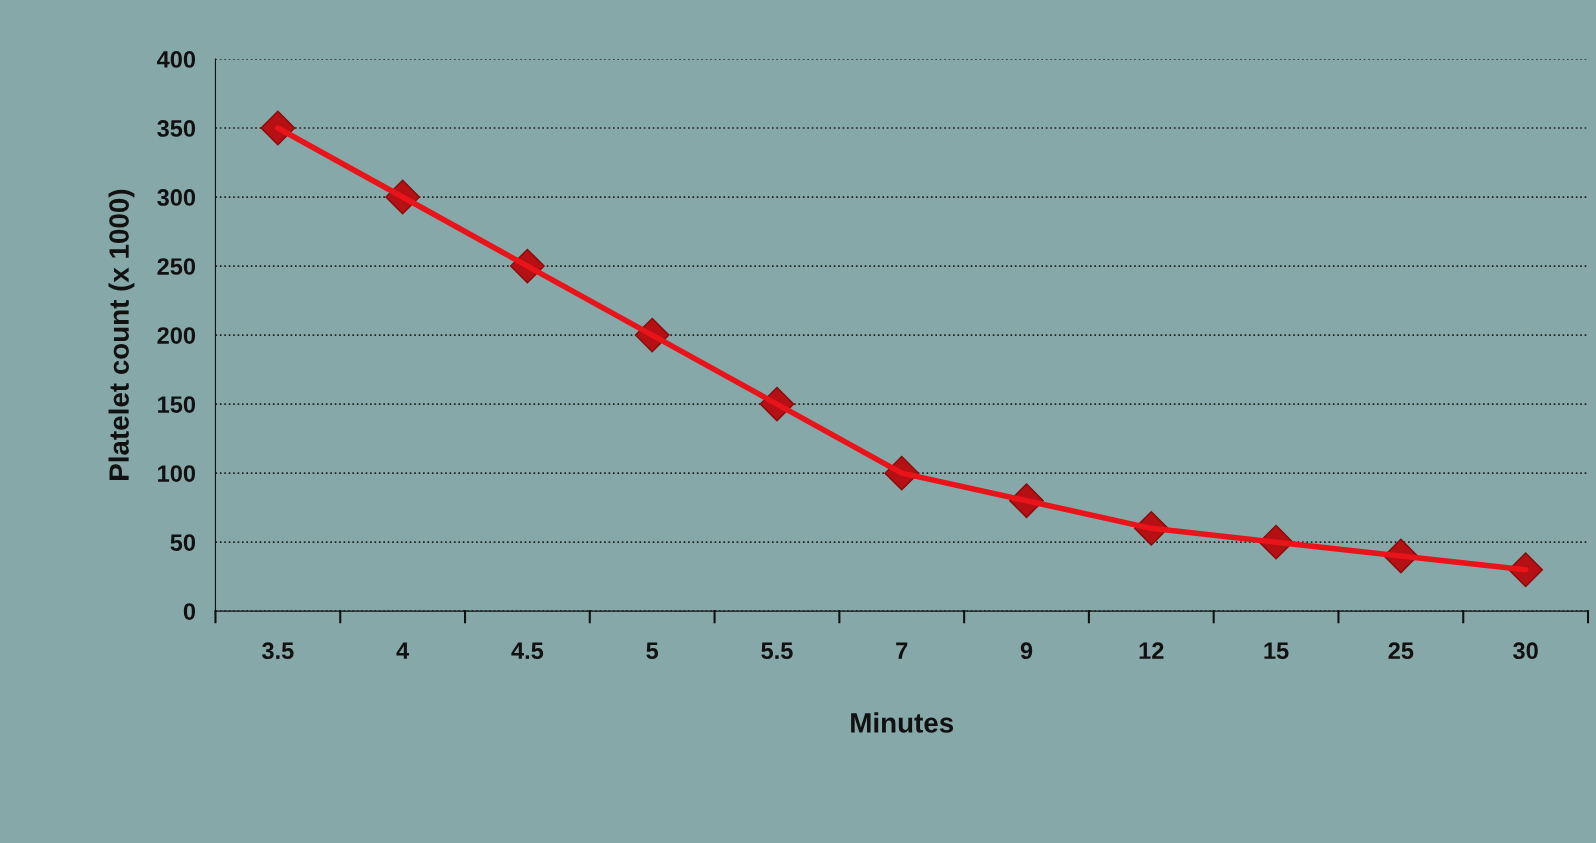 This screenshot has width=1596, height=843. Describe the element at coordinates (1401, 651) in the screenshot. I see `x-tick-label: 25` at that location.